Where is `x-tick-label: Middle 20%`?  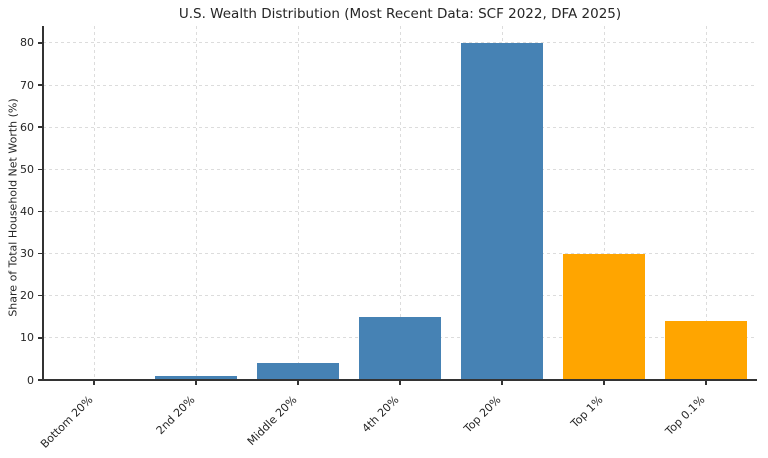
x-tick-label: Middle 20% is located at coordinates (272, 420).